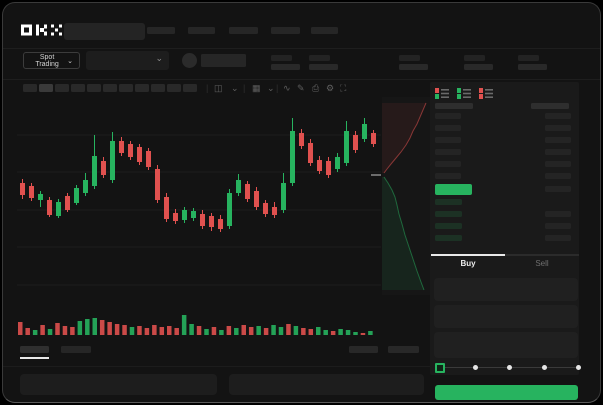  I want to click on chart-settings-icon: ⚙, so click(330, 88).